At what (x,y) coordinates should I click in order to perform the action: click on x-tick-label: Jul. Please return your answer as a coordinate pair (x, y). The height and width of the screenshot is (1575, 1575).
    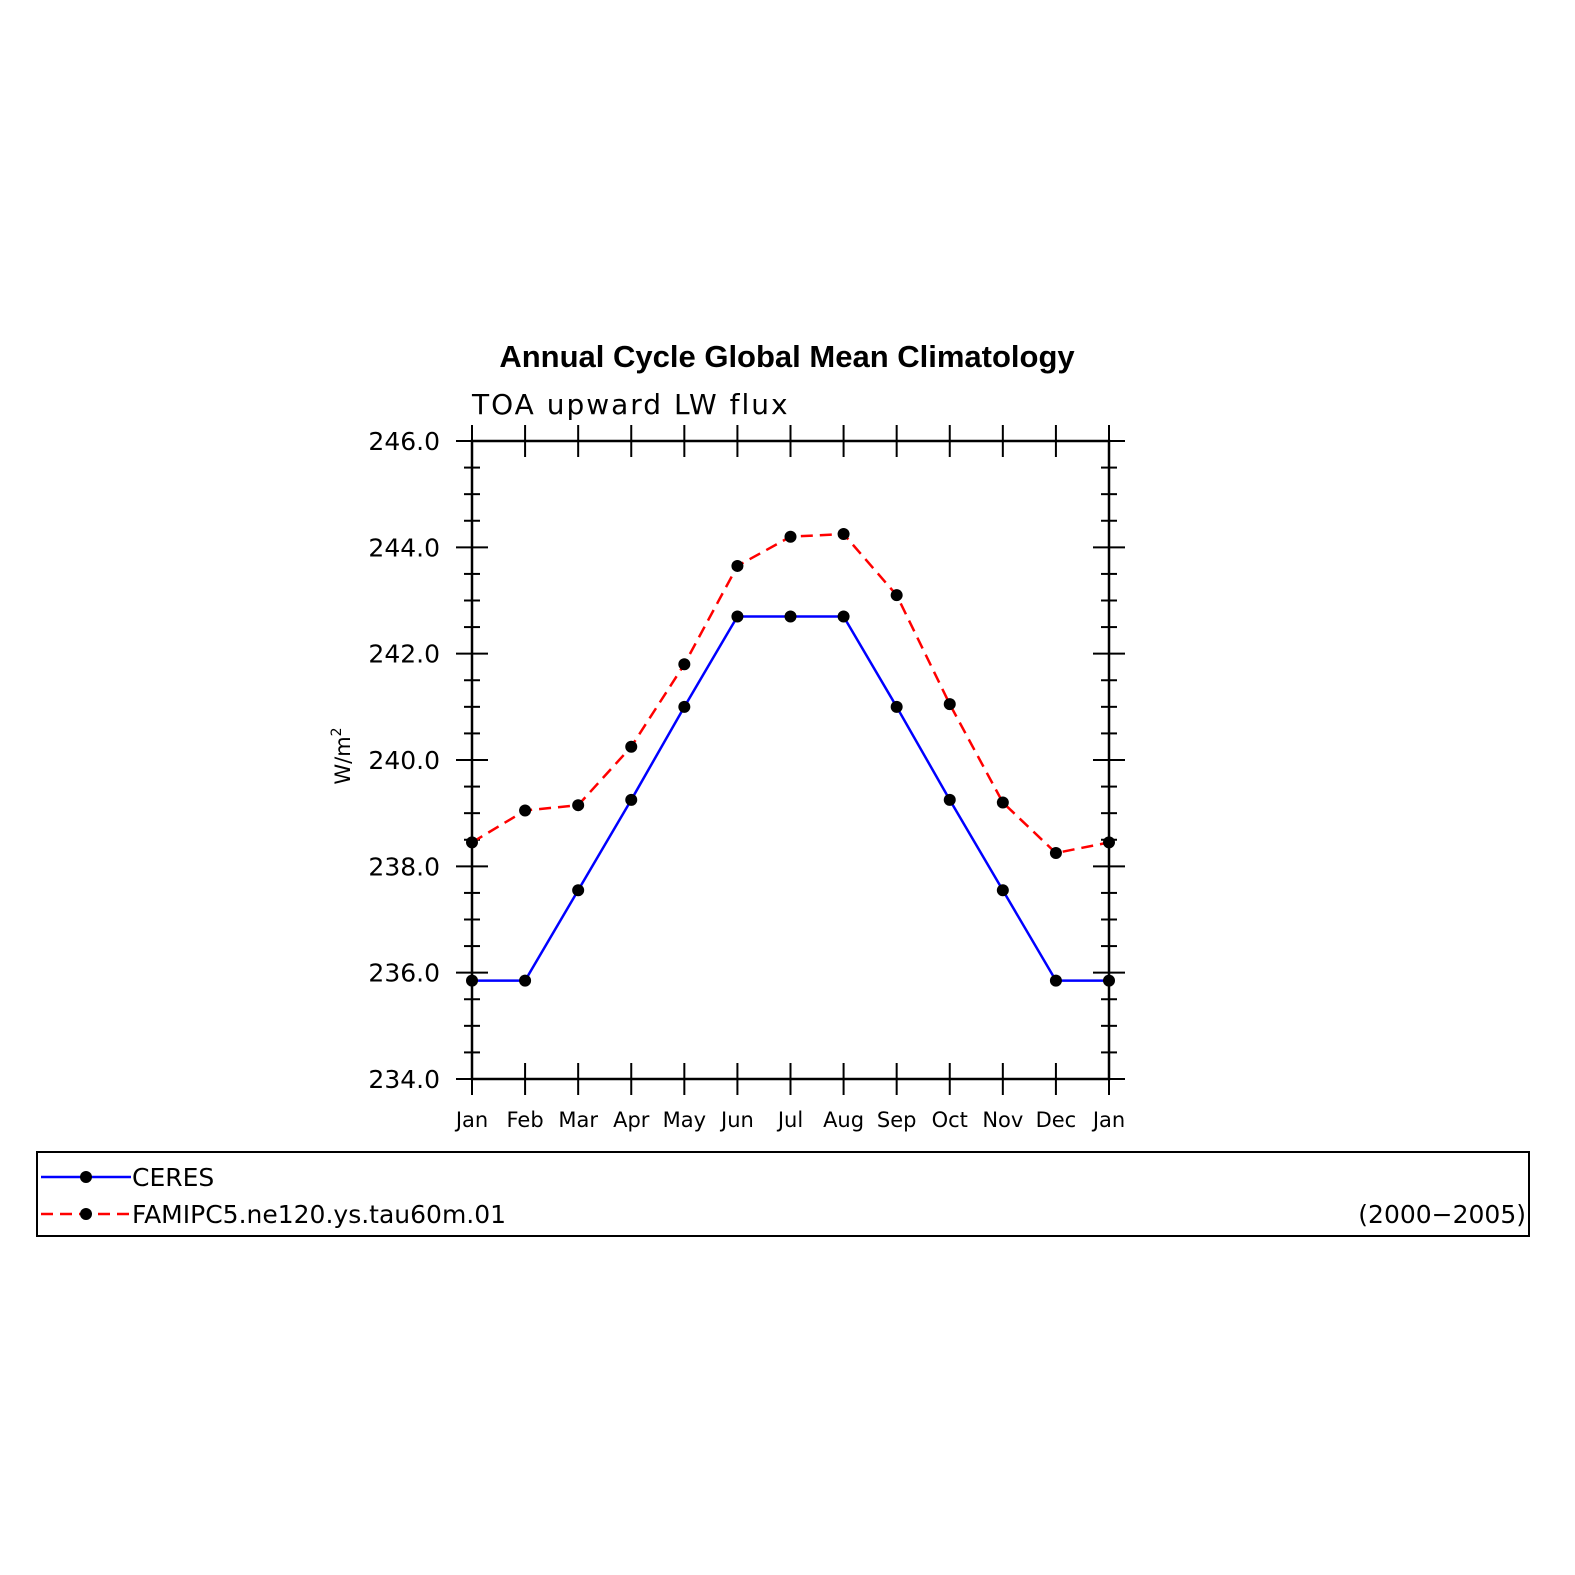
    Looking at the image, I should click on (789, 1120).